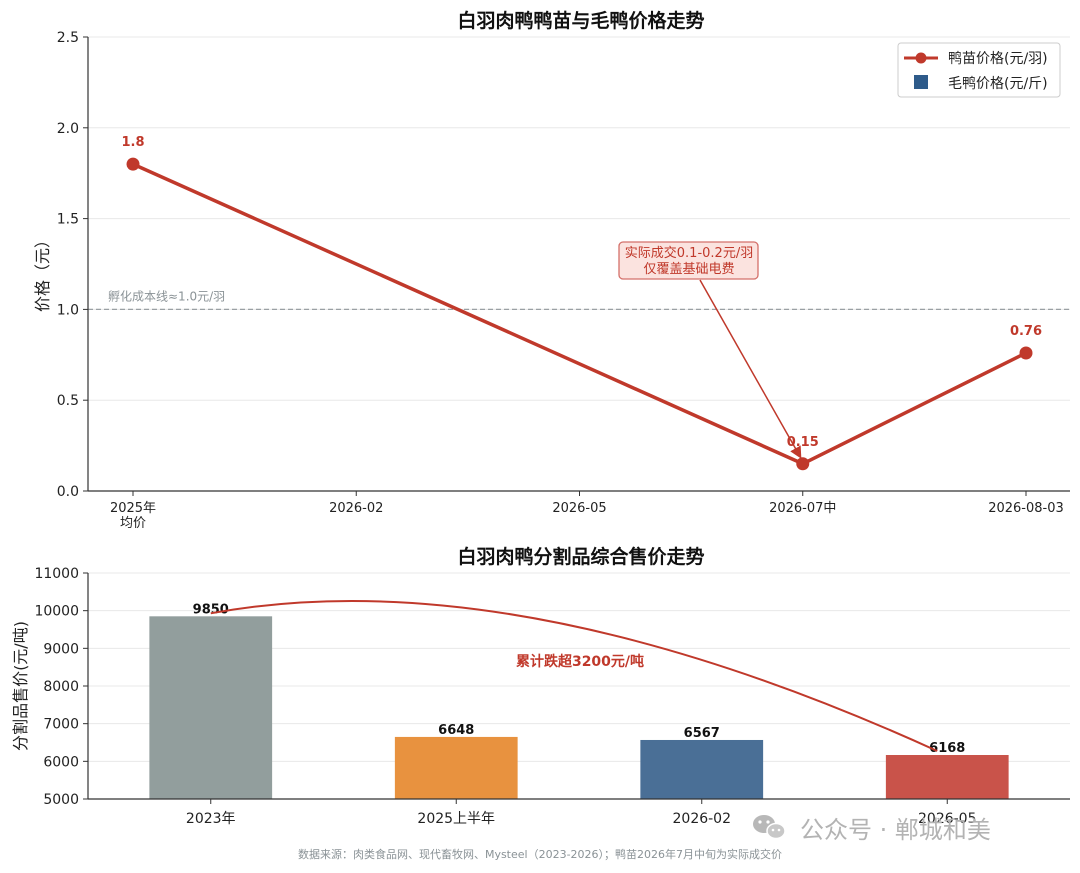  I want to click on bottom-y-tick-label: 11000, so click(56, 574).